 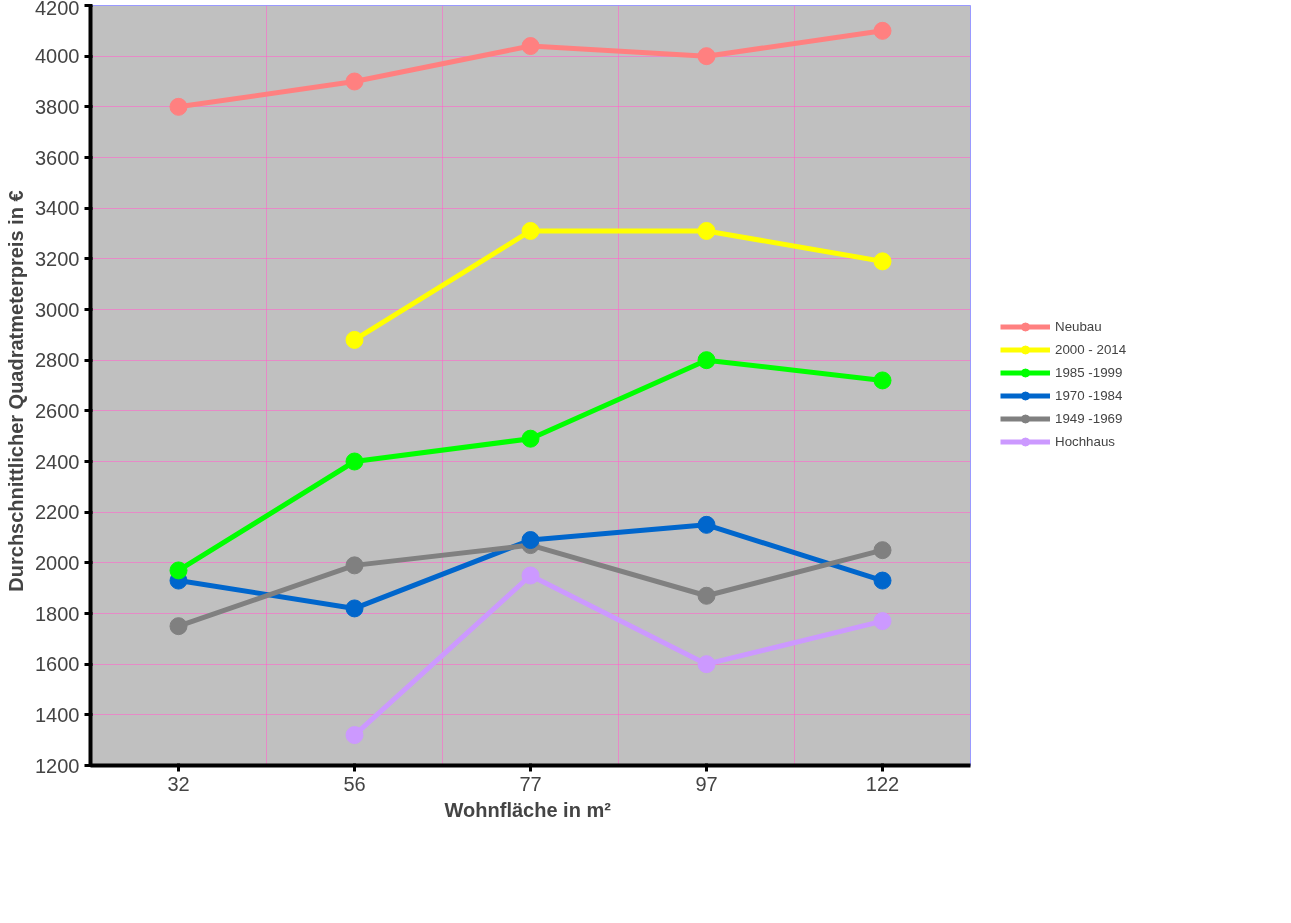 What do you see at coordinates (57, 613) in the screenshot?
I see `y-tick-label: 1800` at bounding box center [57, 613].